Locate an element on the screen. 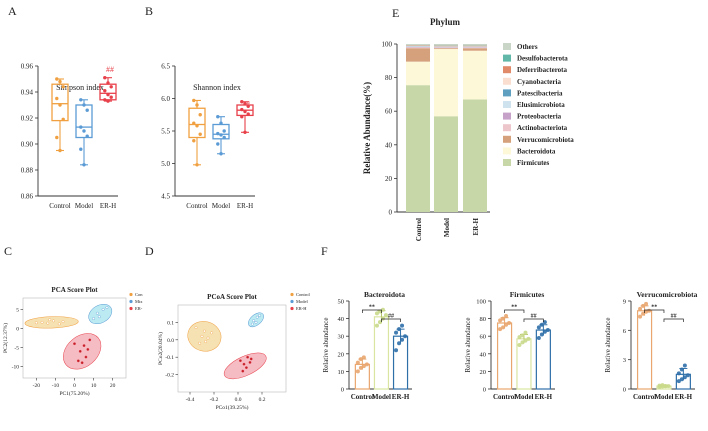  chart-F2-ytick-label: 20 is located at coordinates (483, 372).